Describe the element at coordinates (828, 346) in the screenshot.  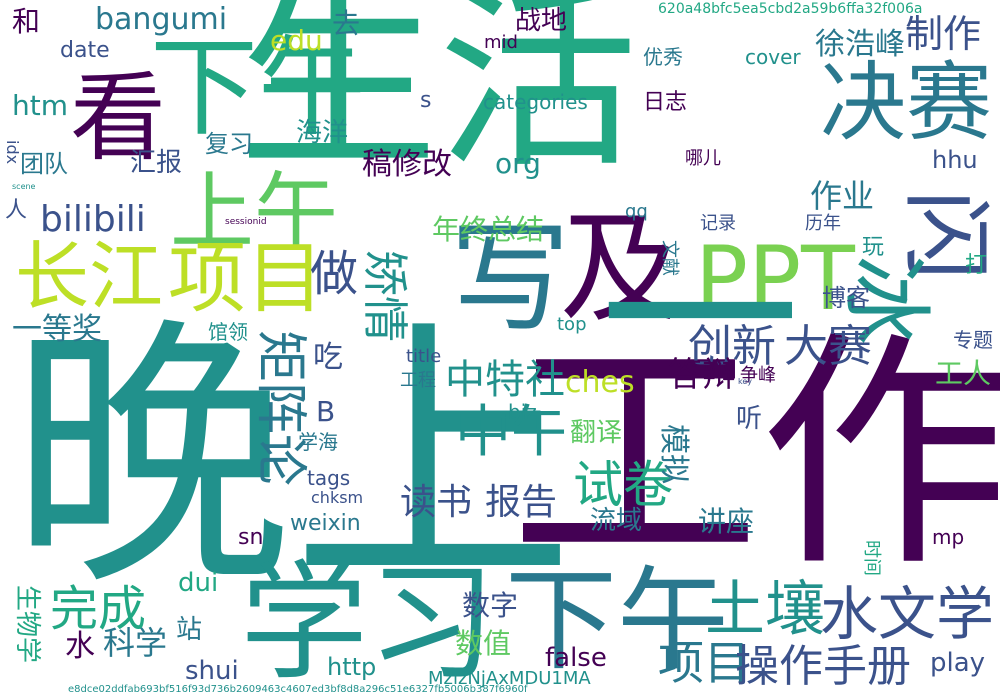
I see `word-dasai: 大赛` at that location.